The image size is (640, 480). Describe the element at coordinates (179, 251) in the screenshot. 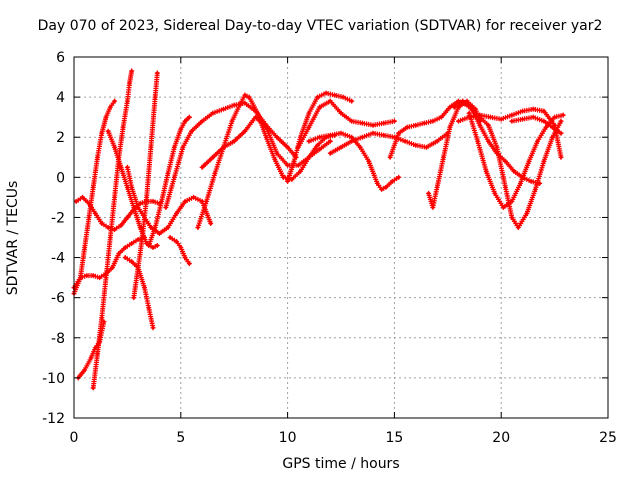

I see `series-sat-k` at that location.